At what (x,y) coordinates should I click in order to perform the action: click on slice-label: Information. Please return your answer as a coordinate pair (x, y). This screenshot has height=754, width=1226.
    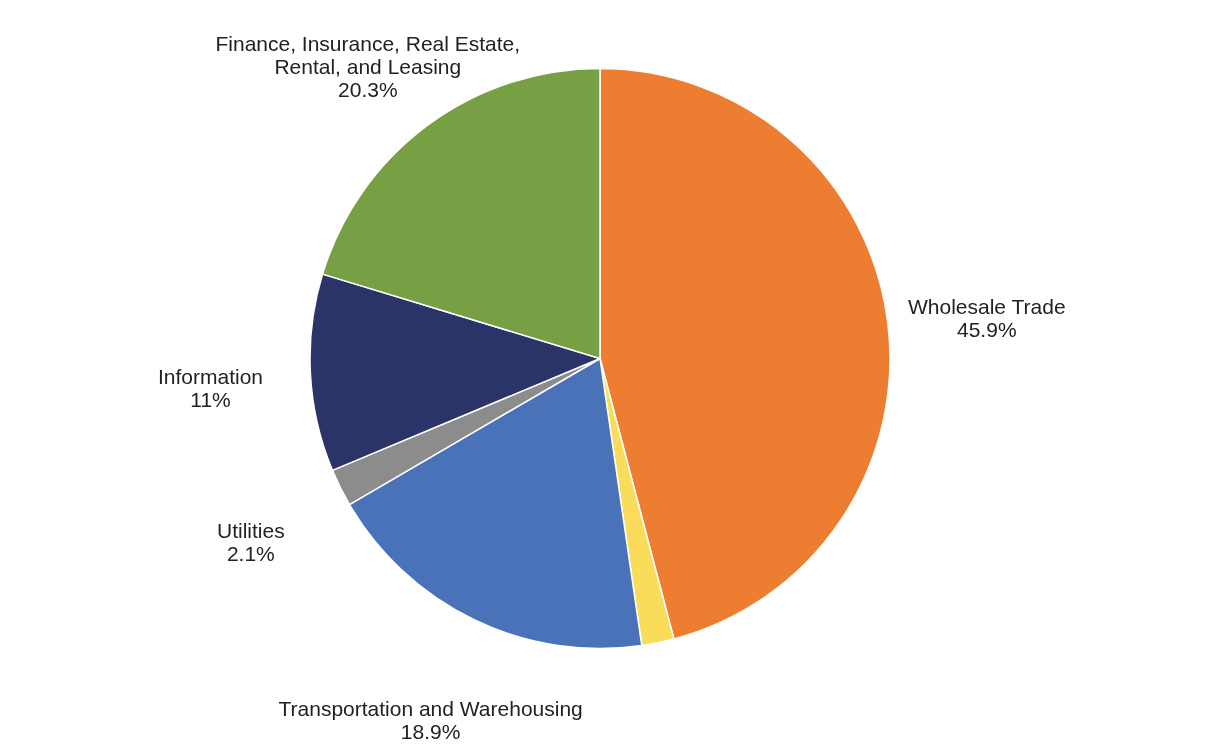
    Looking at the image, I should click on (210, 377).